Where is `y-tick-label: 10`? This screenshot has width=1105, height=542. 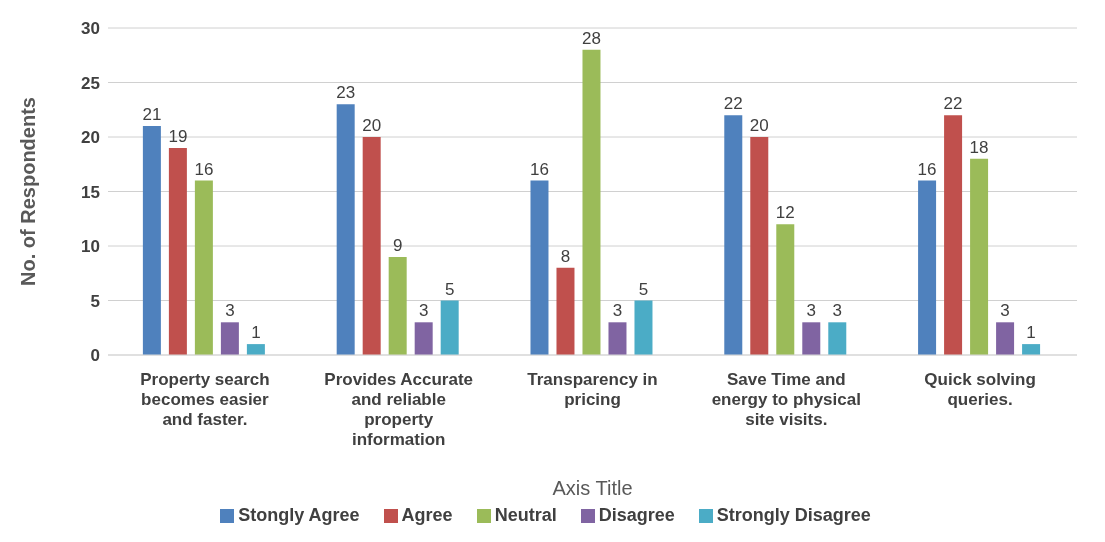
y-tick-label: 10 is located at coordinates (90, 247).